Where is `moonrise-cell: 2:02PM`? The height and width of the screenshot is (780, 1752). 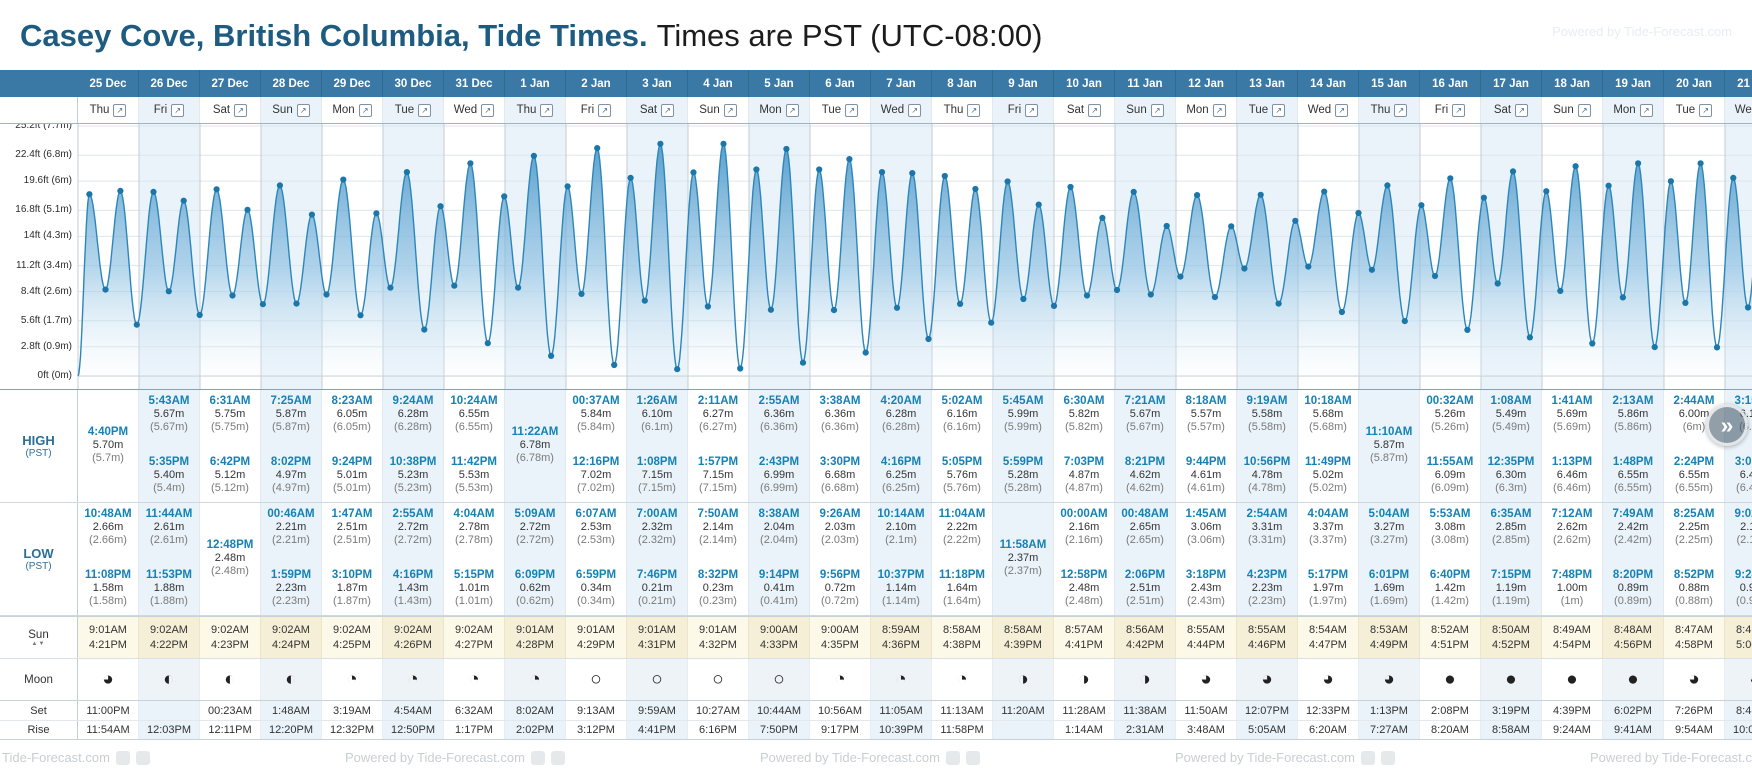
moonrise-cell: 2:02PM is located at coordinates (535, 730).